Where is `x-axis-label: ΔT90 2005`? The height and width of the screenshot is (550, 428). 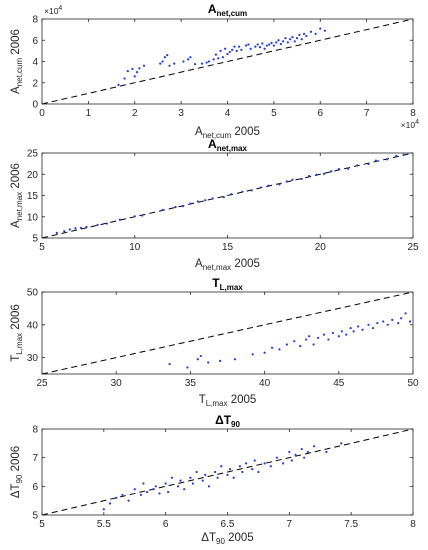 x-axis-label: ΔT90 2005 is located at coordinates (227, 539).